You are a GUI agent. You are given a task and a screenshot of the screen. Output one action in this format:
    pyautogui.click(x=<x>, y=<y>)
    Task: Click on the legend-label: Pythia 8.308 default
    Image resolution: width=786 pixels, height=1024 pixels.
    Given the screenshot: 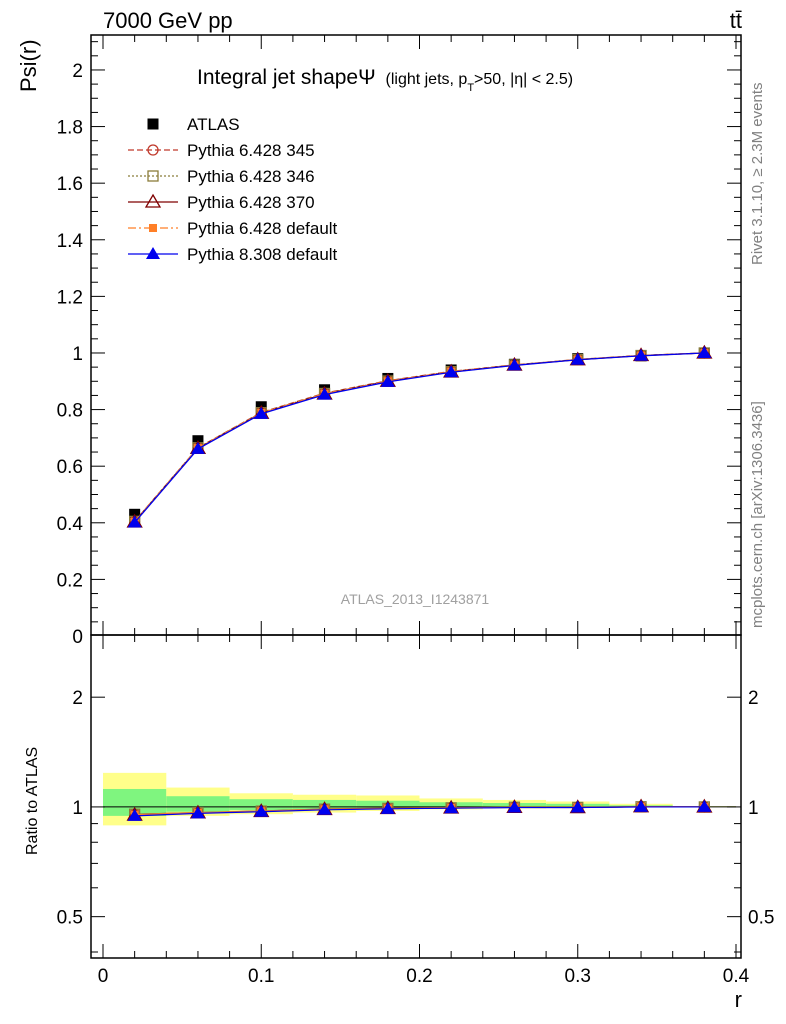 What is the action you would take?
    pyautogui.click(x=262, y=254)
    